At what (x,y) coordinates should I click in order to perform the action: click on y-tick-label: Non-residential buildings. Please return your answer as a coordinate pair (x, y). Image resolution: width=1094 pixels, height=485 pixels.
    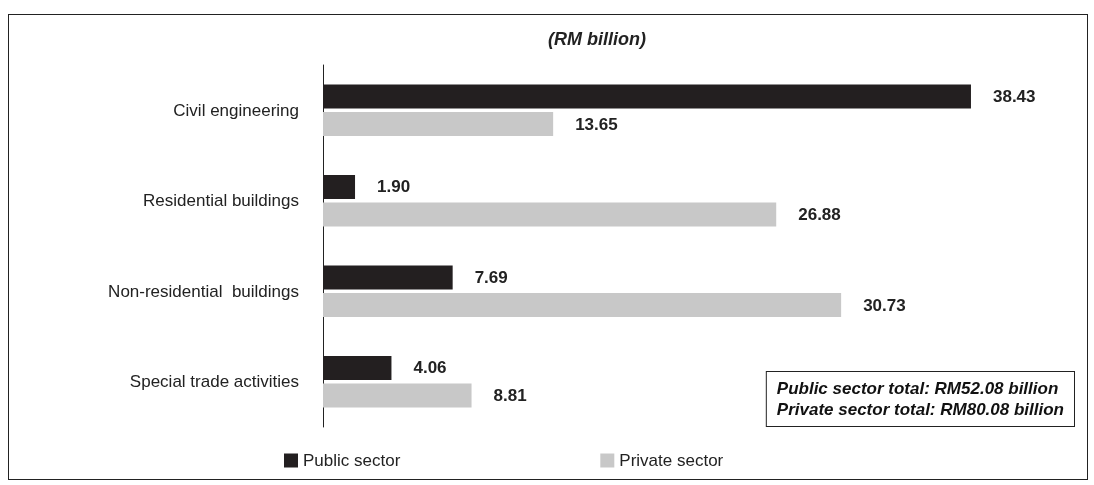
    Looking at the image, I should click on (203, 291).